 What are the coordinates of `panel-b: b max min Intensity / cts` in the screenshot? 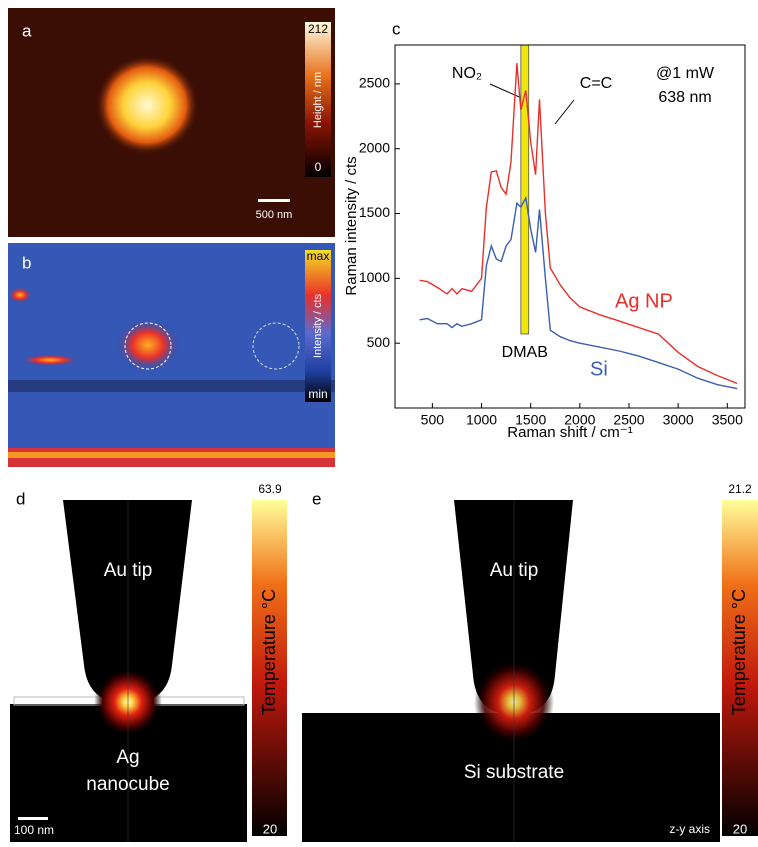 It's located at (171, 355).